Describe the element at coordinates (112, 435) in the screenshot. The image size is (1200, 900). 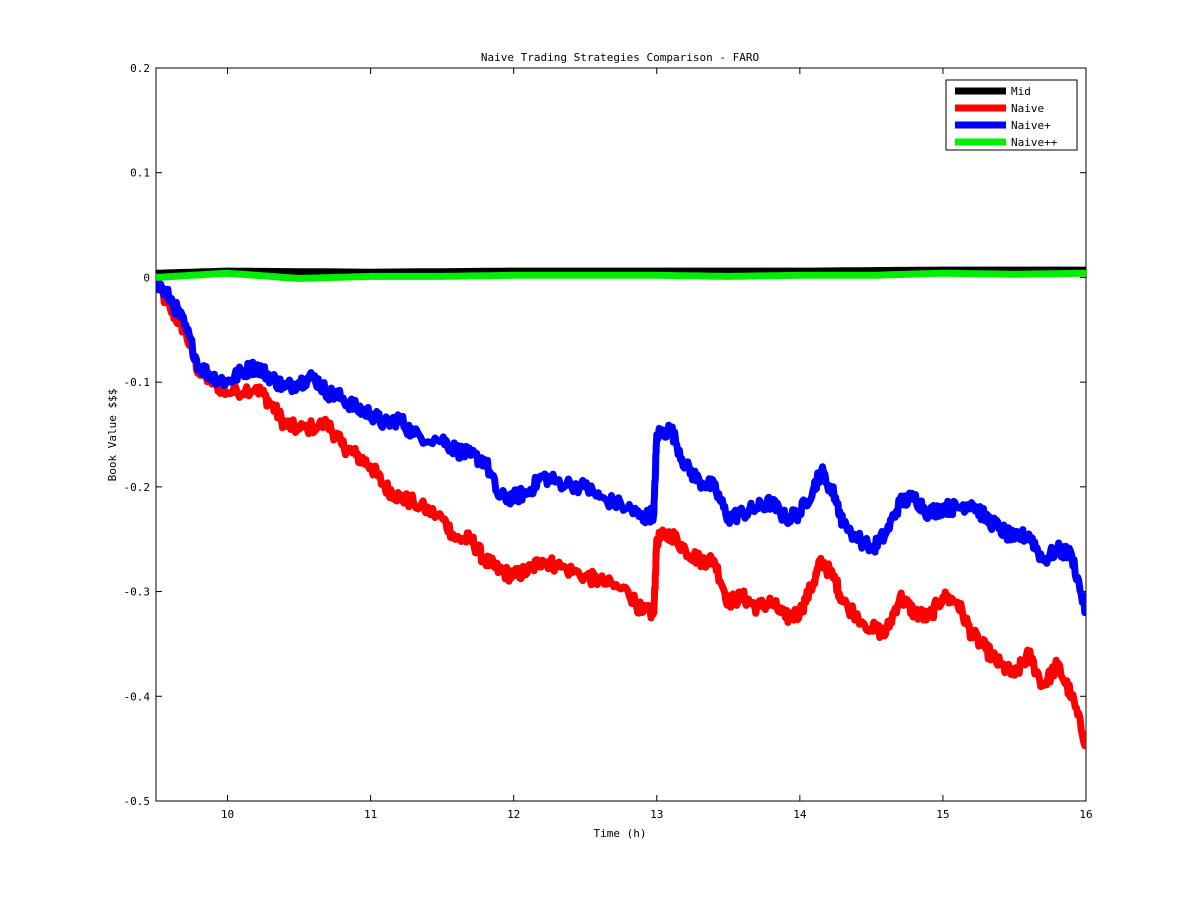
I see `y-axis-label: Book Value $$$` at that location.